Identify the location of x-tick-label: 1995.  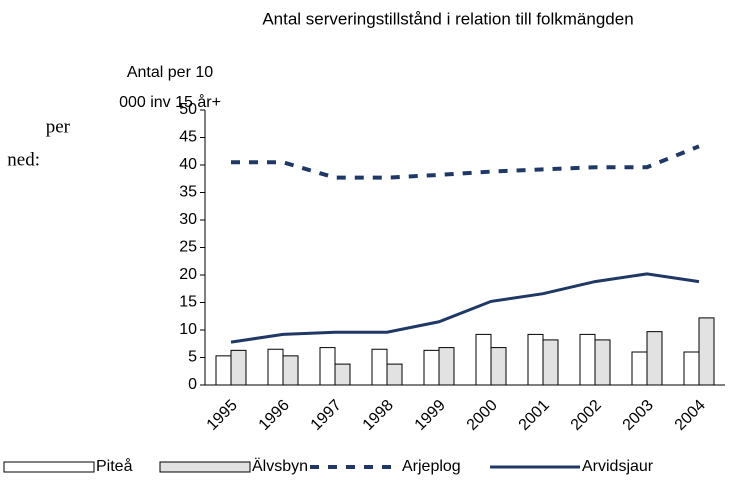
(222, 415).